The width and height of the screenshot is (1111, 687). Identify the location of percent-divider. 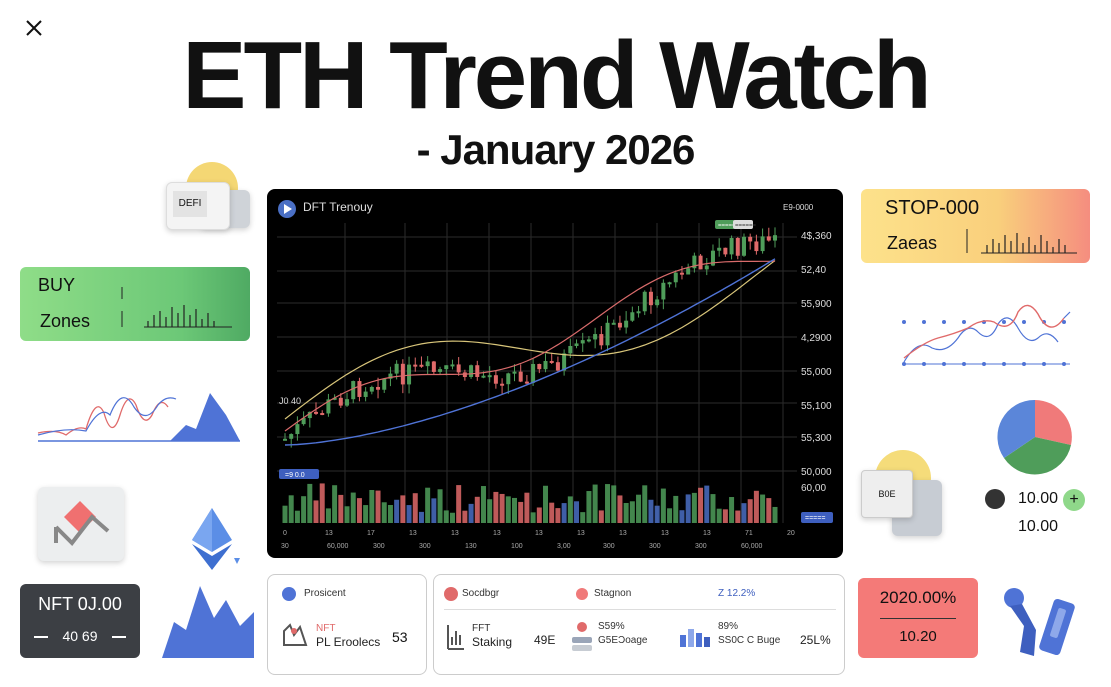
(918, 618).